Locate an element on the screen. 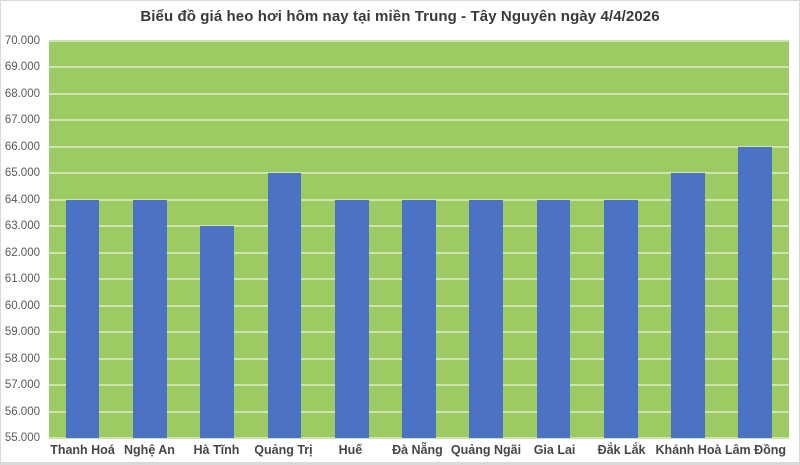  x-tick-label: Lâm Đồng is located at coordinates (755, 450).